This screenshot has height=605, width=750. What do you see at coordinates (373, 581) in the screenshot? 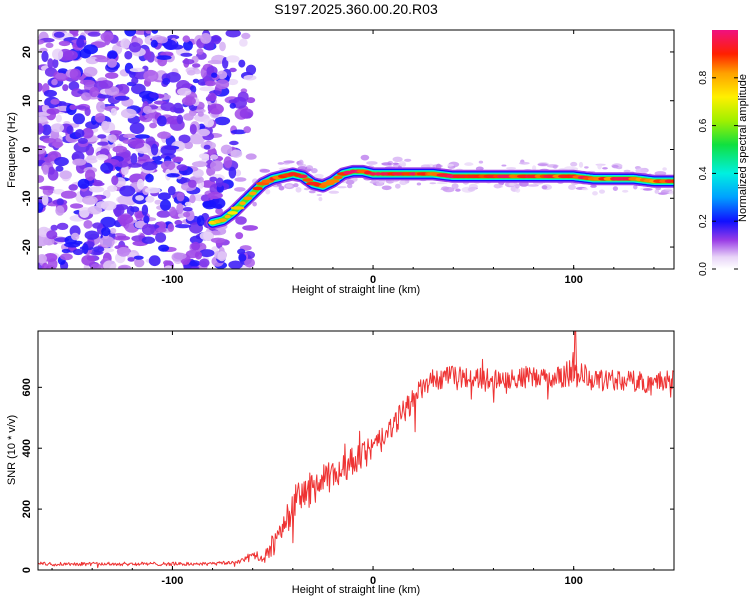
I see `snr-xtick-label: 0` at bounding box center [373, 581].